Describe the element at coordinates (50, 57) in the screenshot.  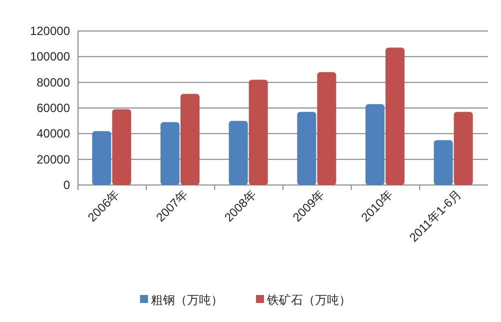
I see `y-tick-label: 100000` at that location.